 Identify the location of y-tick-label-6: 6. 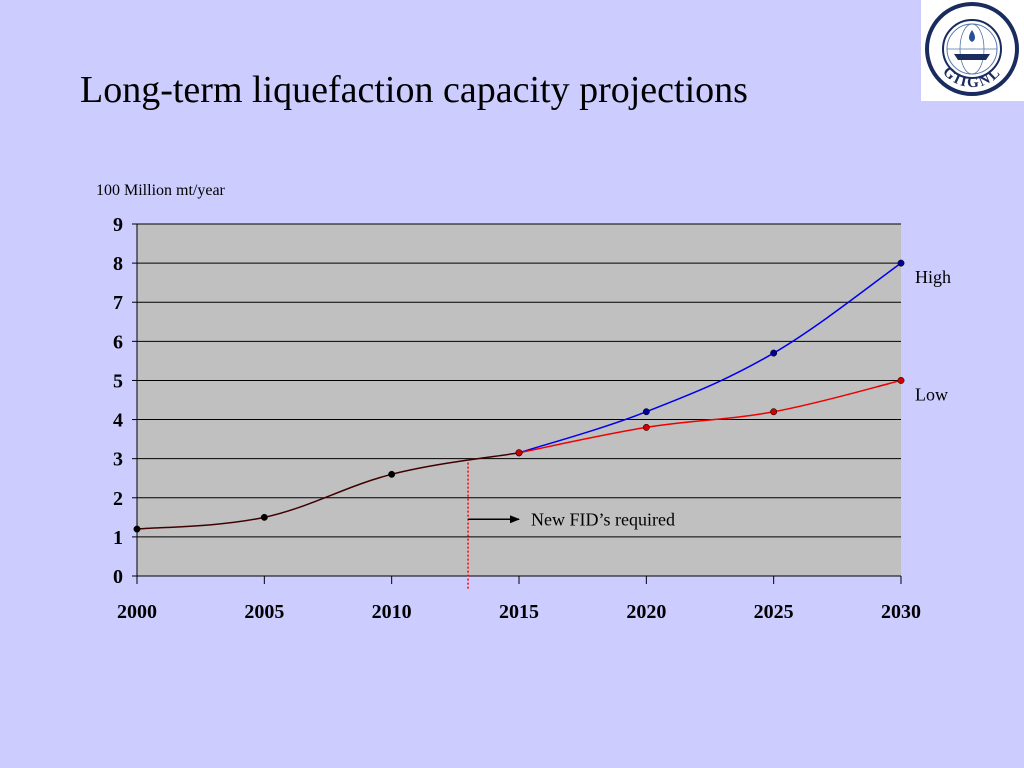
(118, 342).